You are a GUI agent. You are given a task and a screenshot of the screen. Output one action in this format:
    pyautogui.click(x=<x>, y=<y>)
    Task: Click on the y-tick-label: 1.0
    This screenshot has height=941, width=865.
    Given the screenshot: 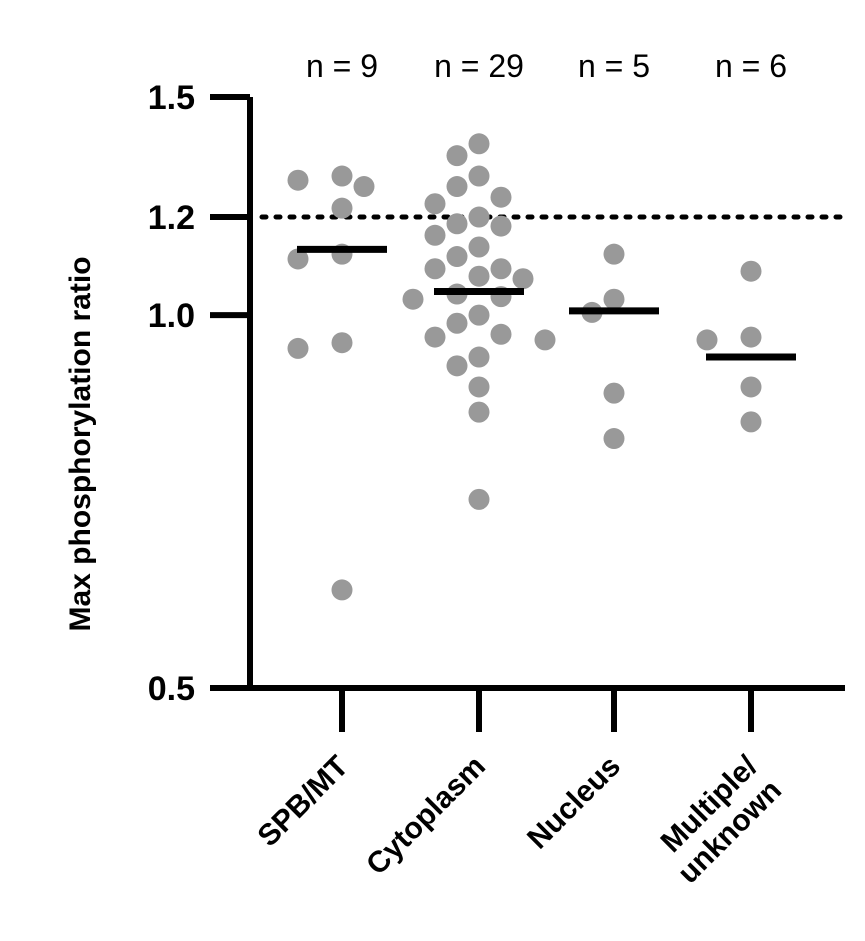 What is the action you would take?
    pyautogui.click(x=171, y=316)
    